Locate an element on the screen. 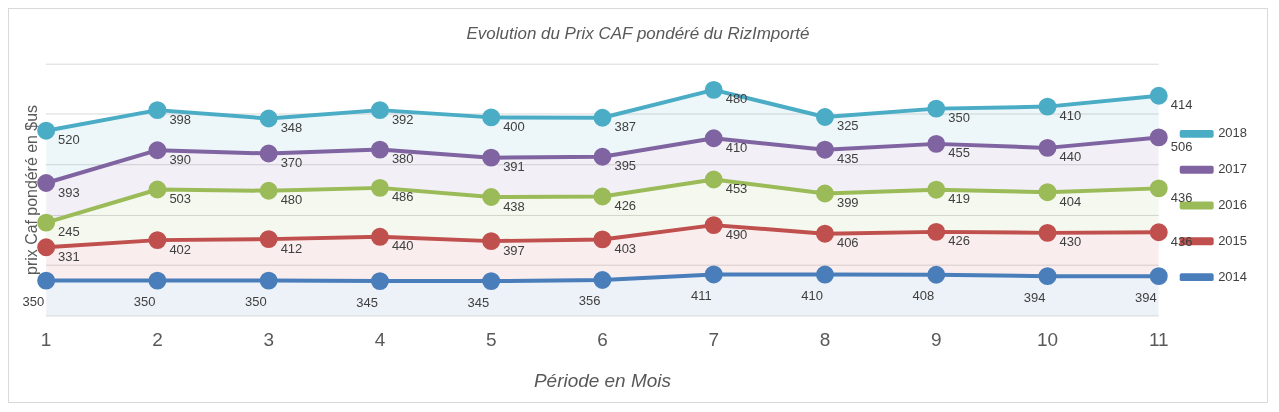 The image size is (1279, 412). data-label: 325 is located at coordinates (847, 126).